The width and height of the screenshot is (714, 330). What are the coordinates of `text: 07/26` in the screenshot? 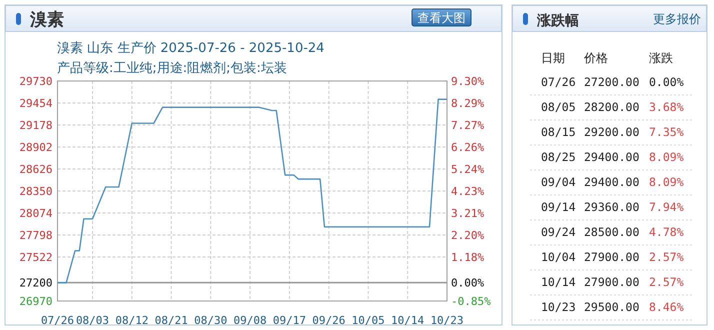 It's located at (558, 82).